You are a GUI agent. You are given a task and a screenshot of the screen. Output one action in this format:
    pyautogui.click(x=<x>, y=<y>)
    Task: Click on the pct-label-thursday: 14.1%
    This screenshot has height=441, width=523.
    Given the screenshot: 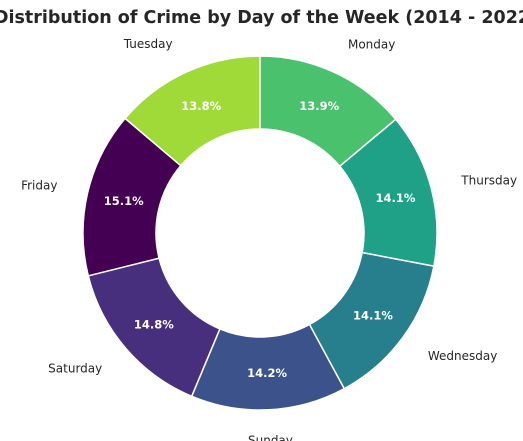 What is the action you would take?
    pyautogui.click(x=396, y=198)
    